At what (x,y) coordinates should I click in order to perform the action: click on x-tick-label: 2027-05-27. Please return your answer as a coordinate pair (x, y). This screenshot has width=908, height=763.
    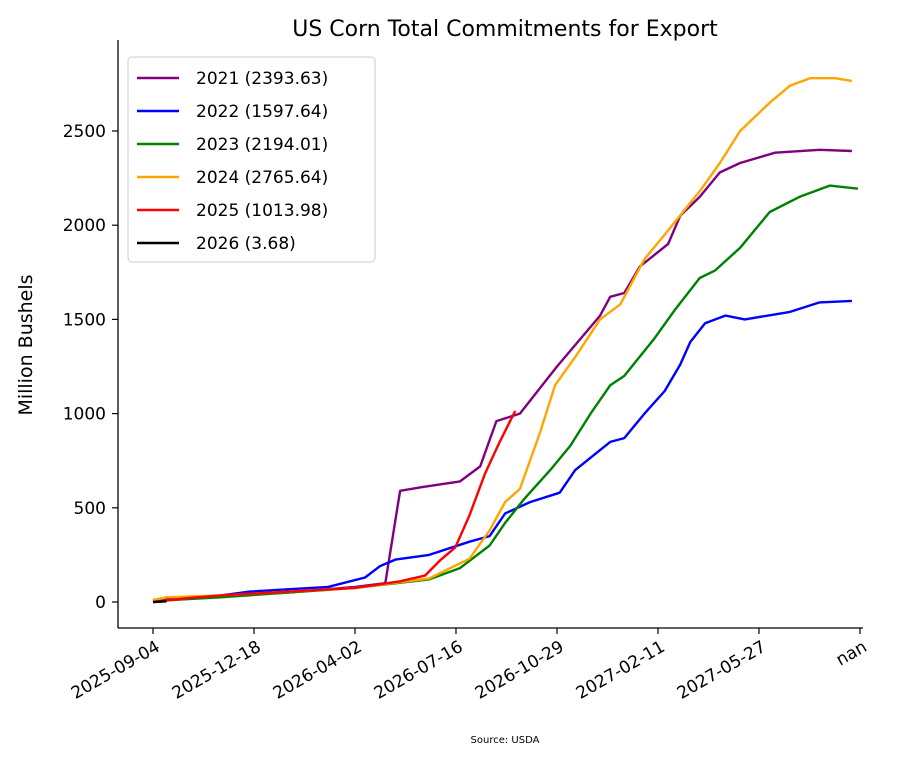
    Looking at the image, I should click on (722, 670).